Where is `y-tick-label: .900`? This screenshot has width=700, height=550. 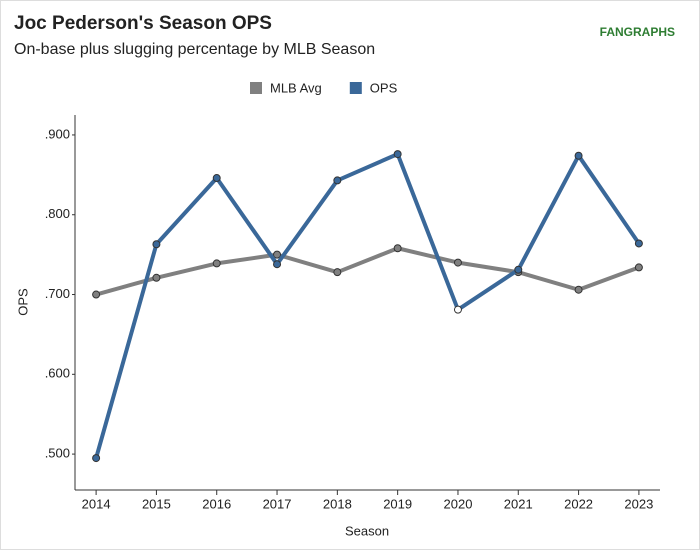 y-tick-label: .900 is located at coordinates (57, 133).